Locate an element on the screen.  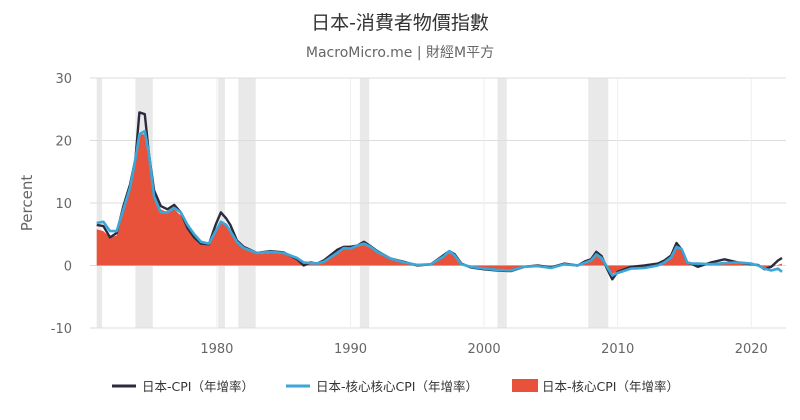
y-tick-label: 20 is located at coordinates (63, 142).